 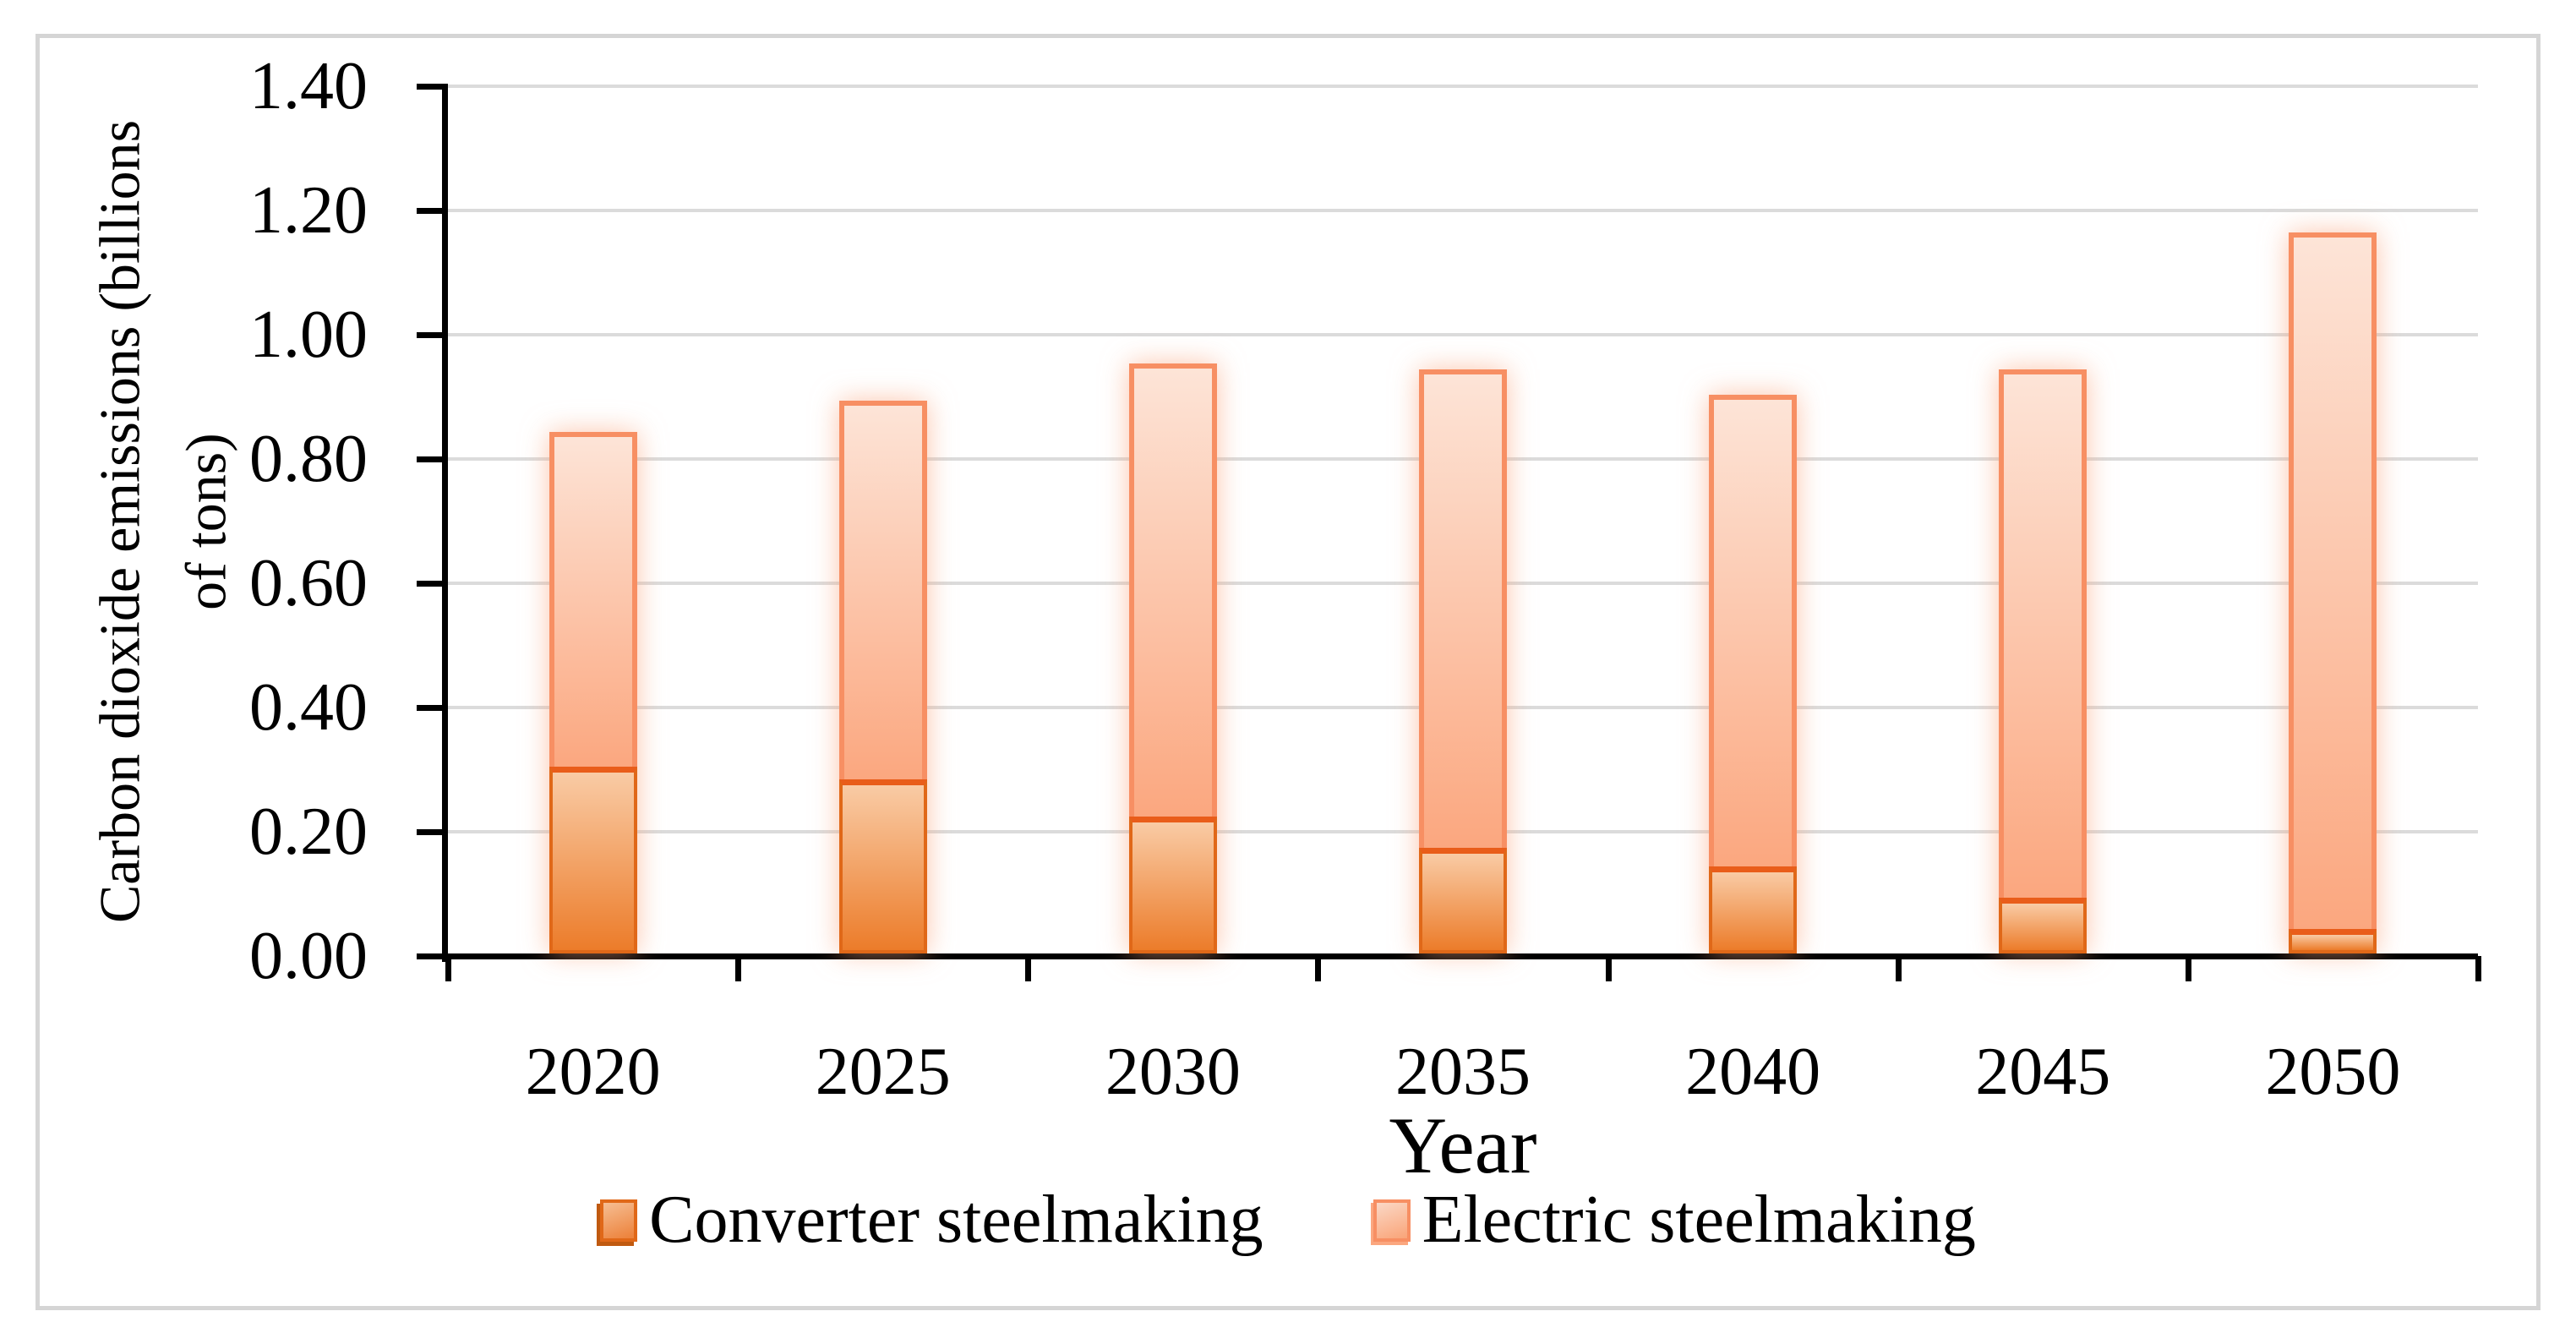 I want to click on x-tick-label-2050: 2050, so click(x=2333, y=1072).